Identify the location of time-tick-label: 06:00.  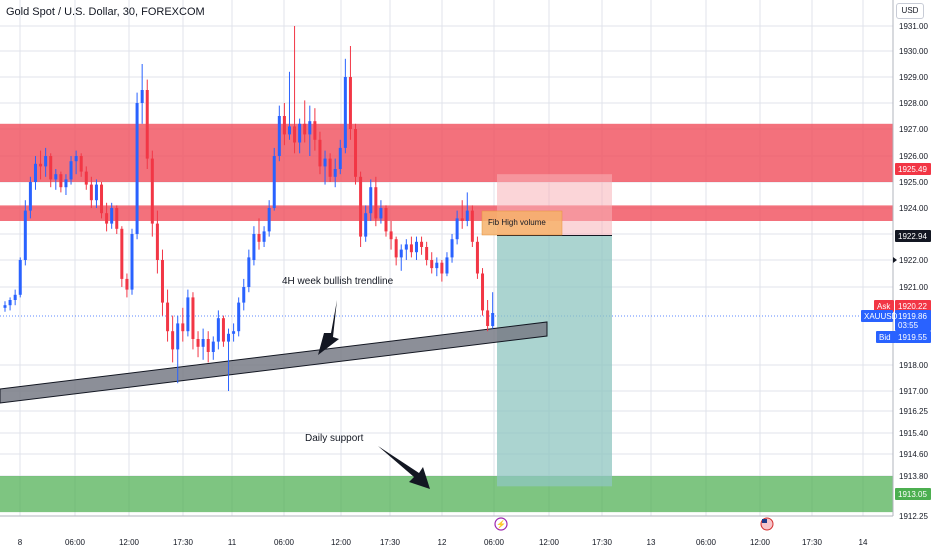
(706, 542).